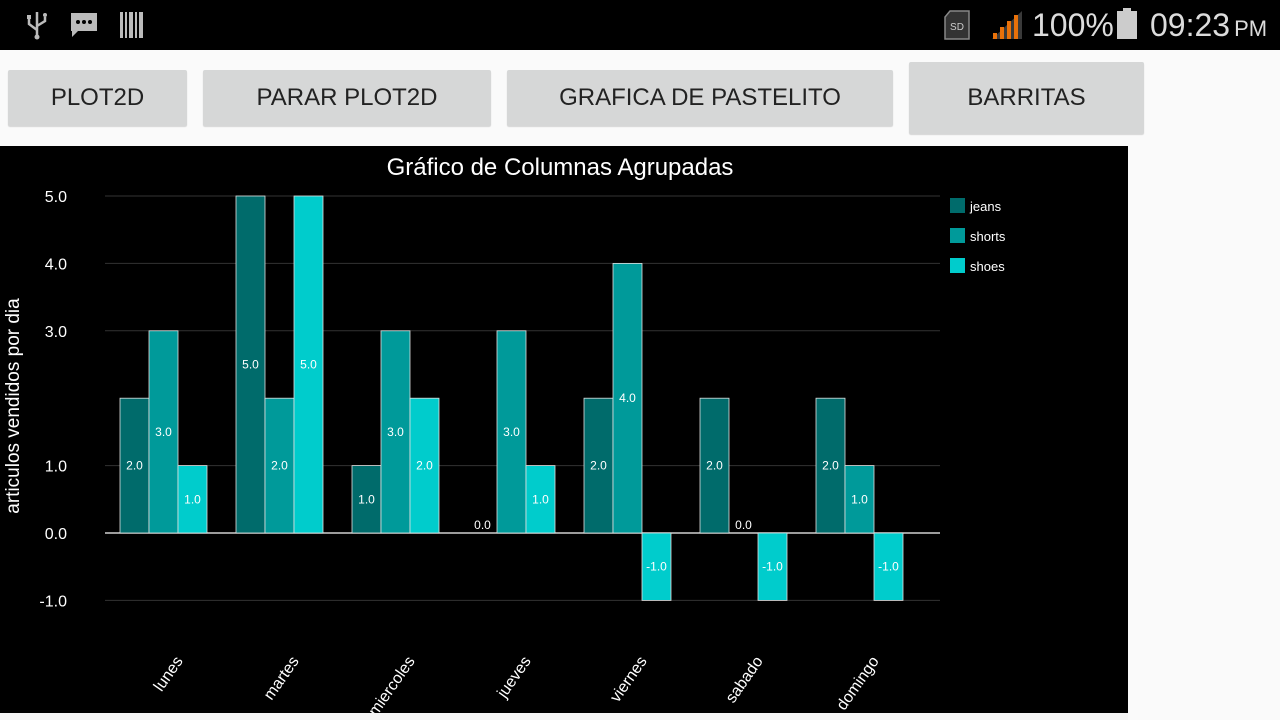 This screenshot has width=1280, height=720. I want to click on usb-icon, so click(37, 25).